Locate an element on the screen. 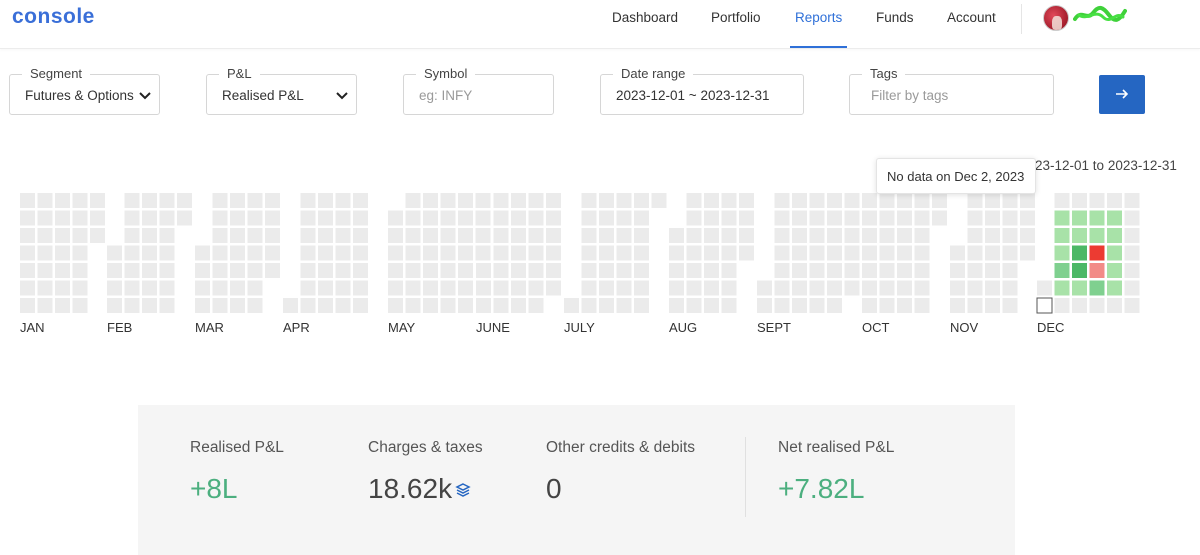 Image resolution: width=1200 pixels, height=555 pixels. user-avatar is located at coordinates (1056, 18).